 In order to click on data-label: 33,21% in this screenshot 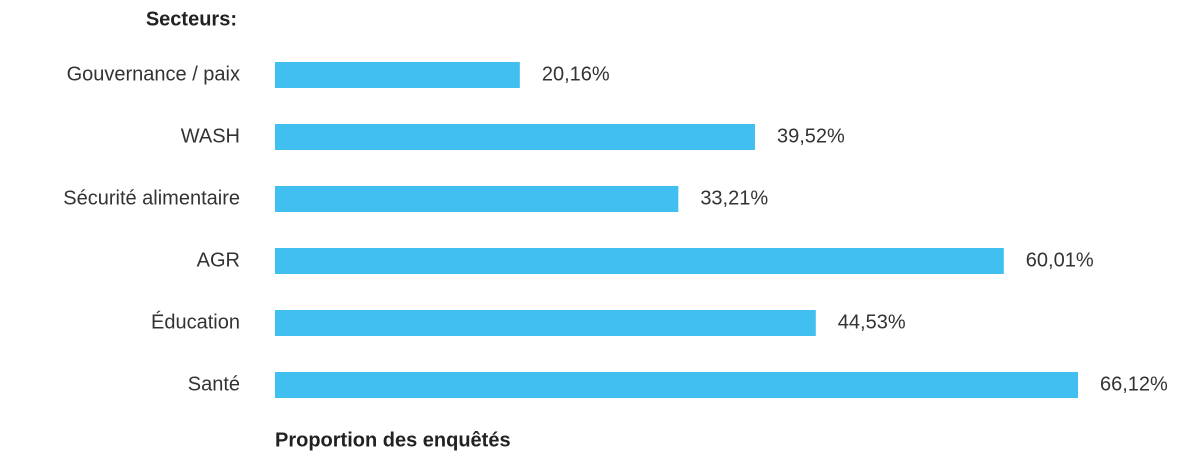, I will do `click(734, 198)`.